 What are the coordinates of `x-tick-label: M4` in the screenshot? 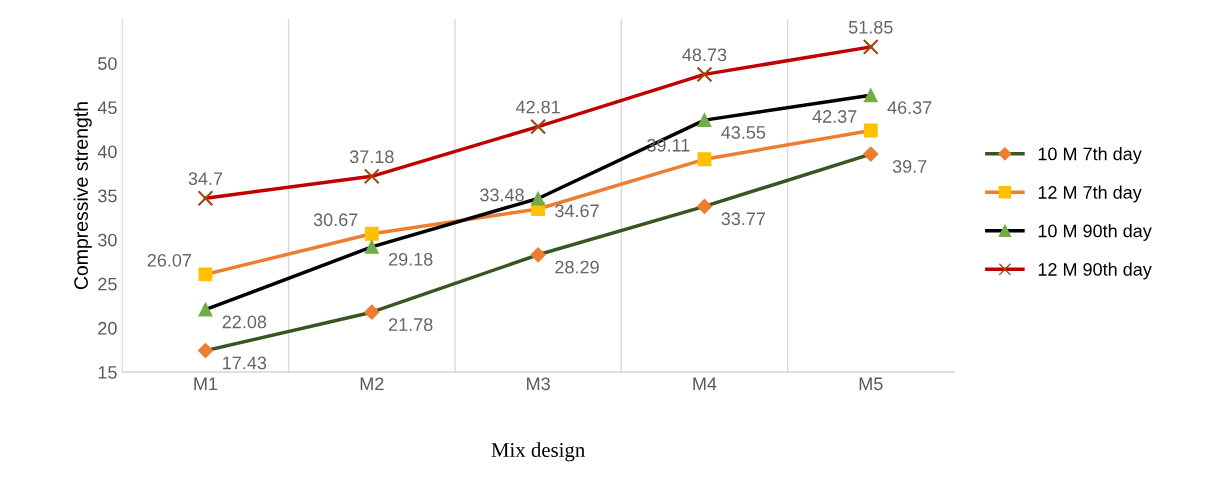 It's located at (705, 384).